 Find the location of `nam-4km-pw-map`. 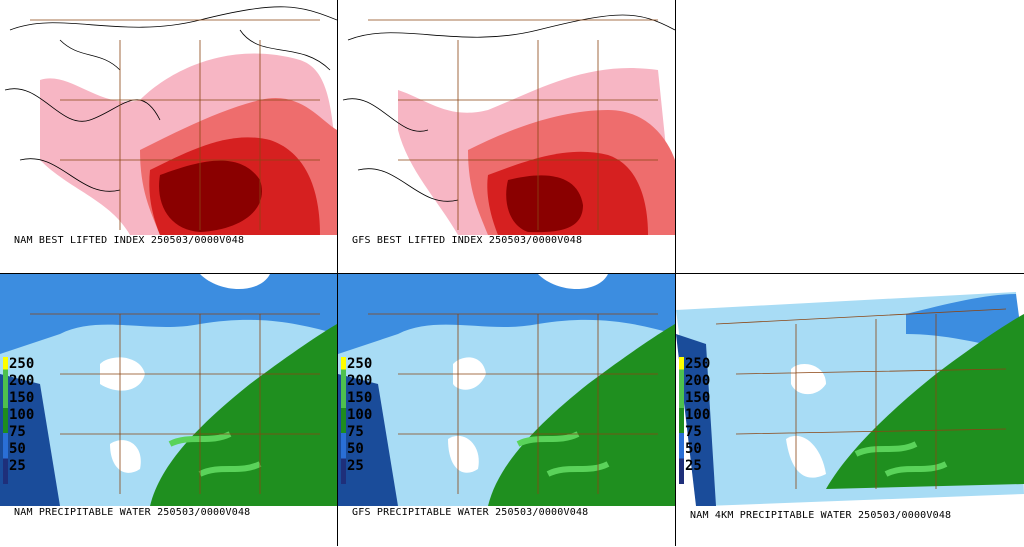

nam-4km-pw-map is located at coordinates (850, 390).